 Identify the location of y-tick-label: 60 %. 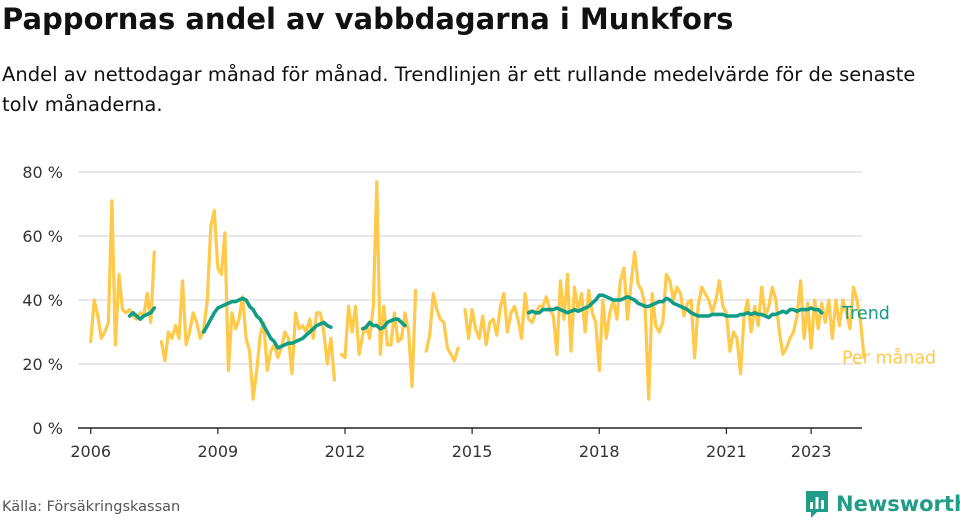
(42, 236).